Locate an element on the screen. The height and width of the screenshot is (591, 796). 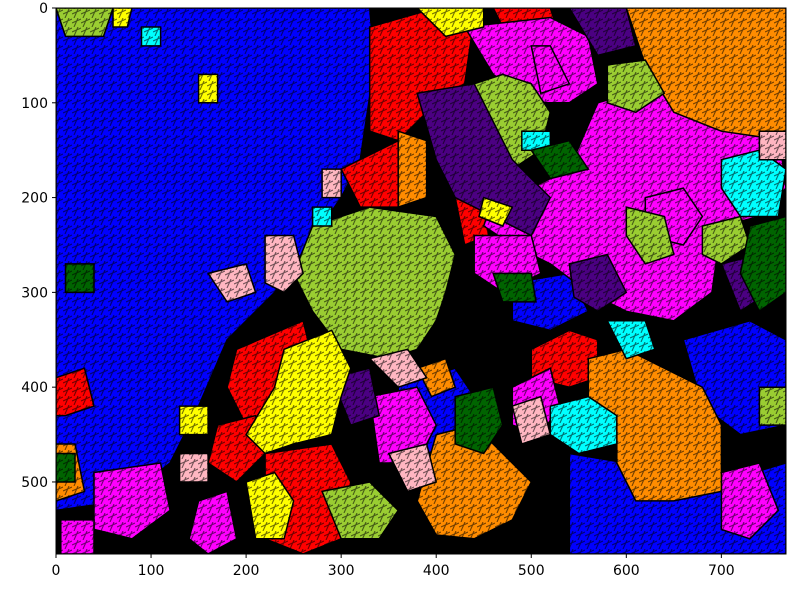
x-tick-label: 500 is located at coordinates (531, 571).